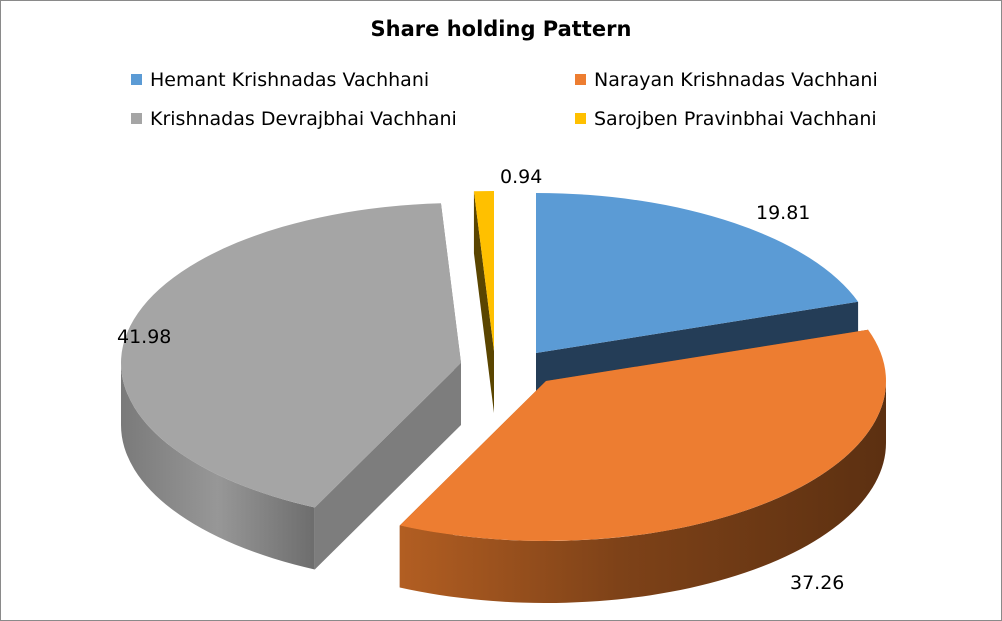 This screenshot has height=621, width=1002. Describe the element at coordinates (580, 118) in the screenshot. I see `legend-swatch-sarojben` at that location.